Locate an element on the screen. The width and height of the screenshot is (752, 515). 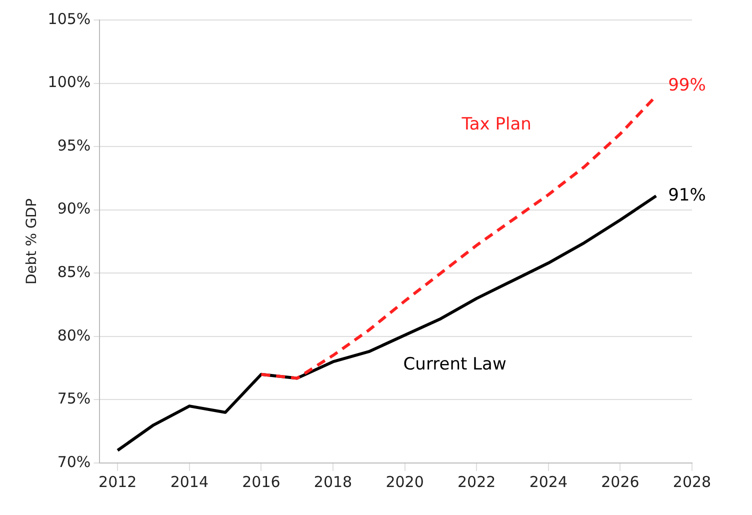
y-tick-label: 75% is located at coordinates (74, 399).